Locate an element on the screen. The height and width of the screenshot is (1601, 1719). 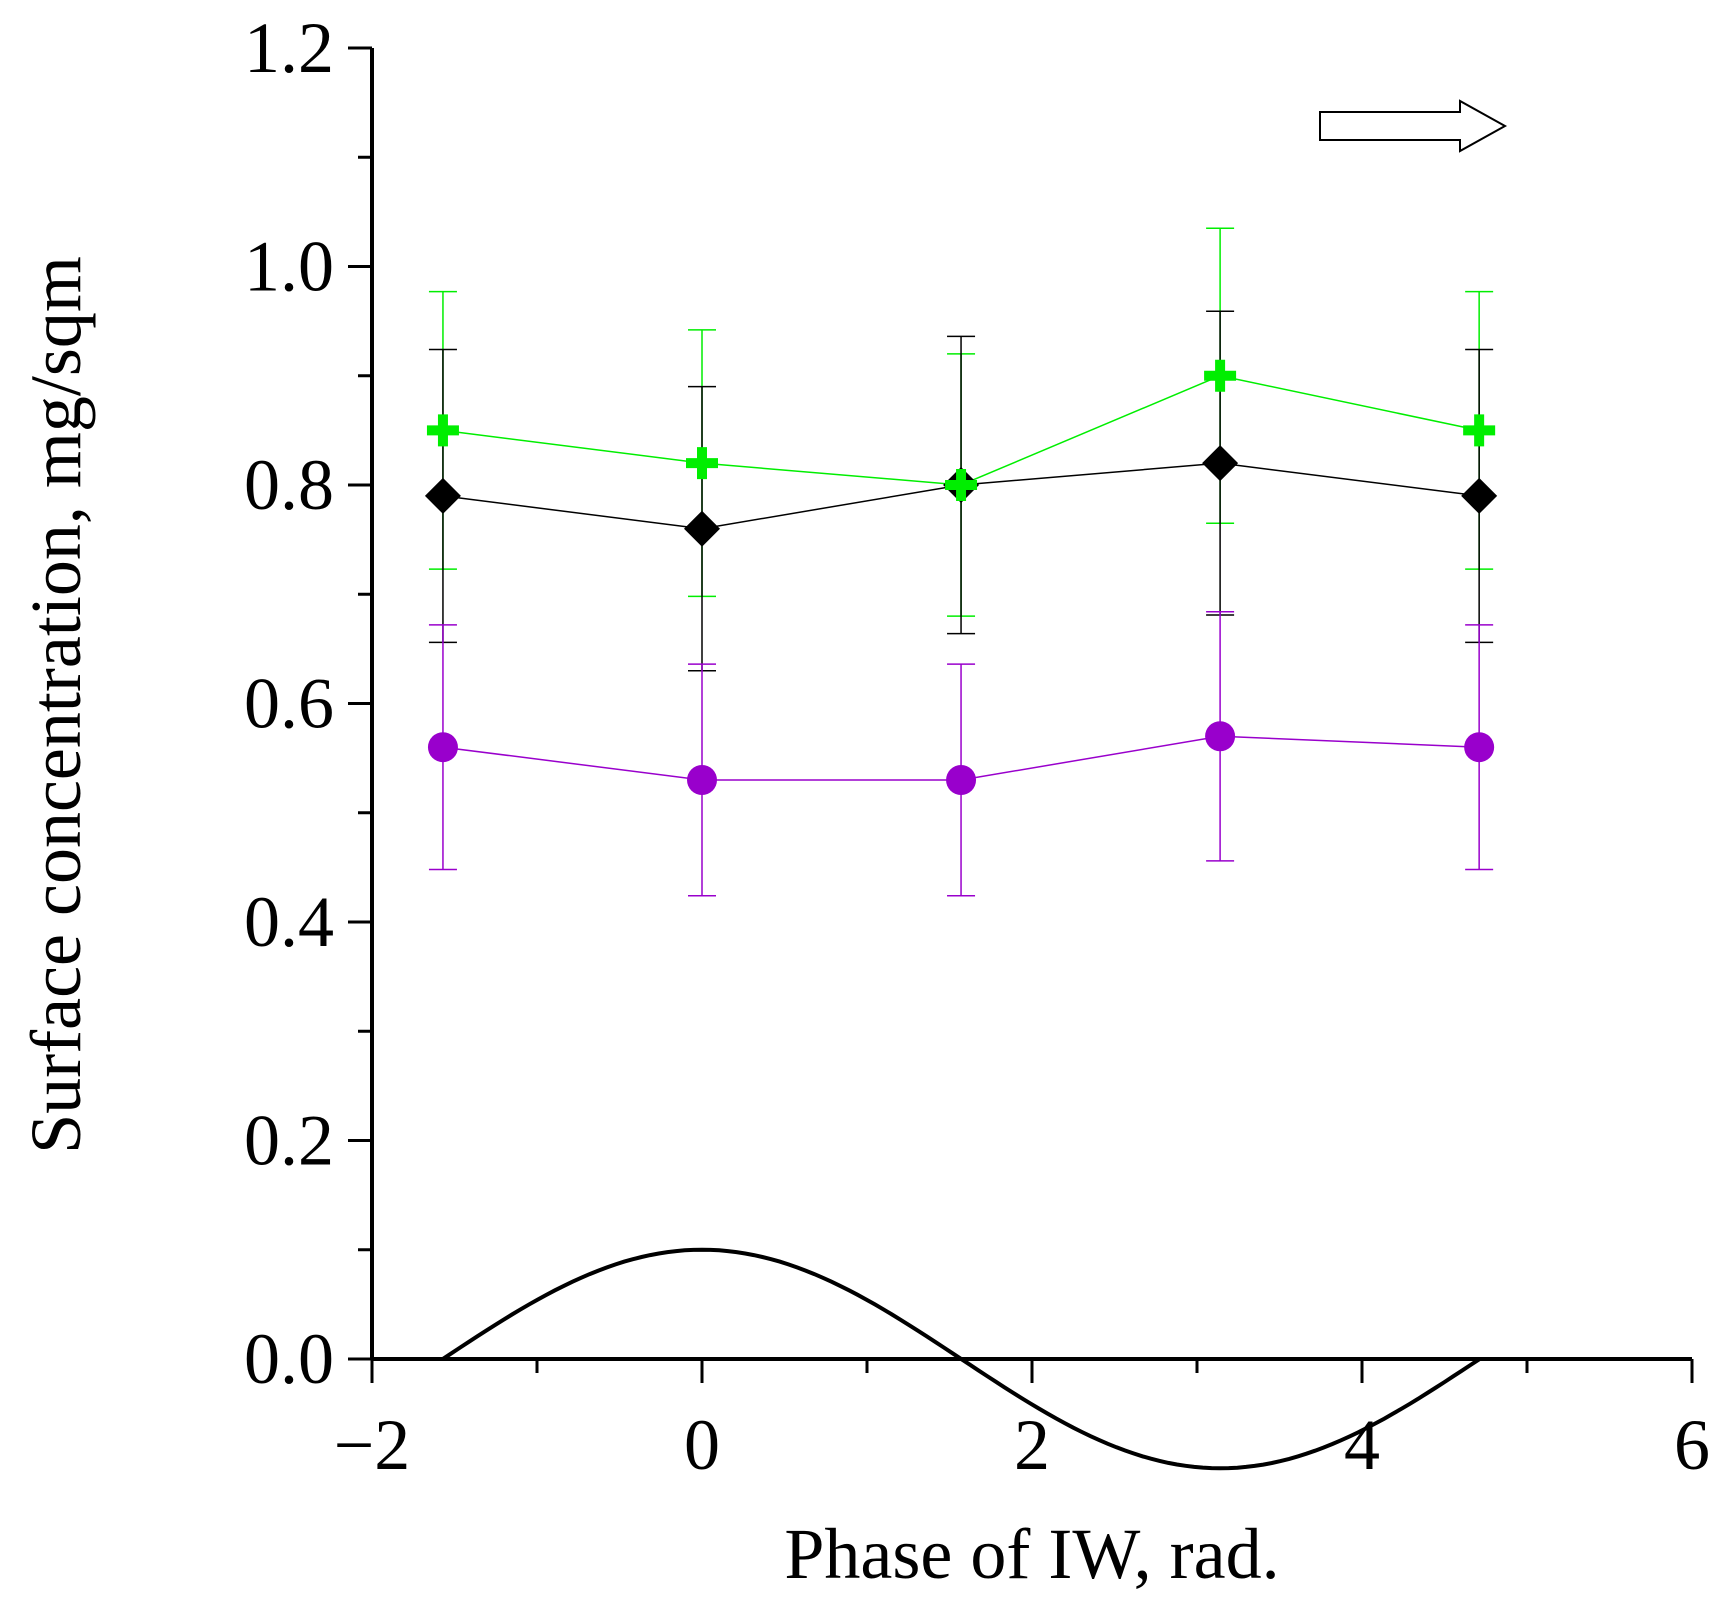
x-tick-label: 0 is located at coordinates (702, 1445).